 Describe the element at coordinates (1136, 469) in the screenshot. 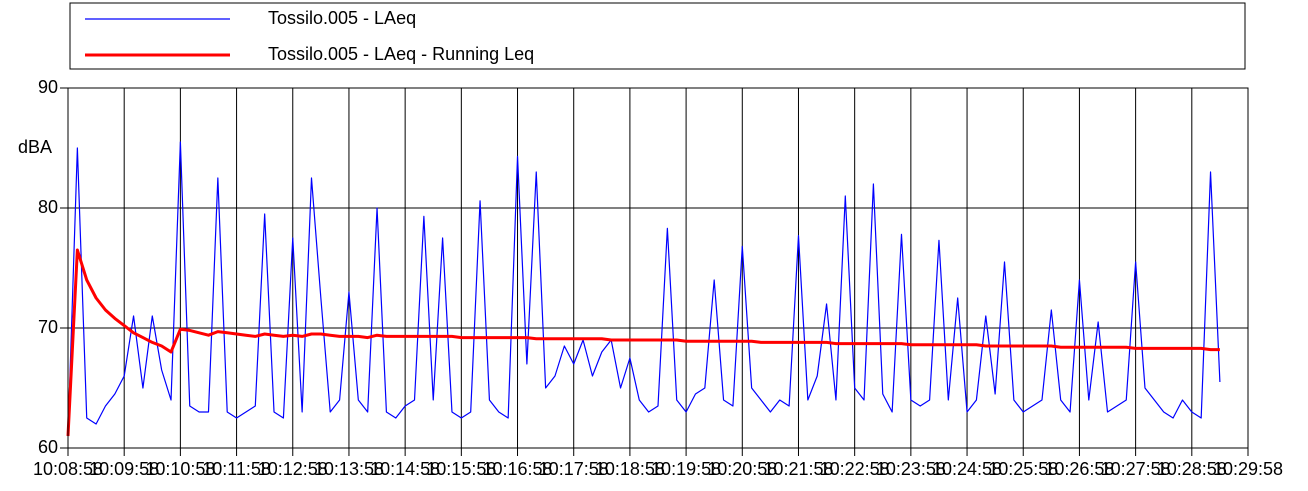

I see `x-tick-label: 10:27:58` at that location.